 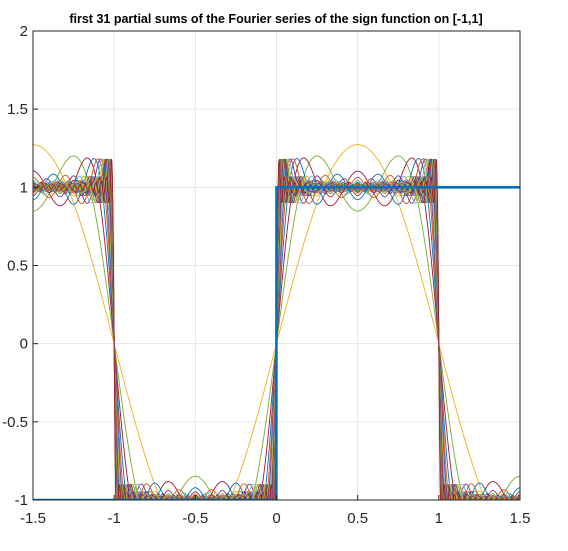 What do you see at coordinates (21, 500) in the screenshot?
I see `y-tick-label: -1` at bounding box center [21, 500].